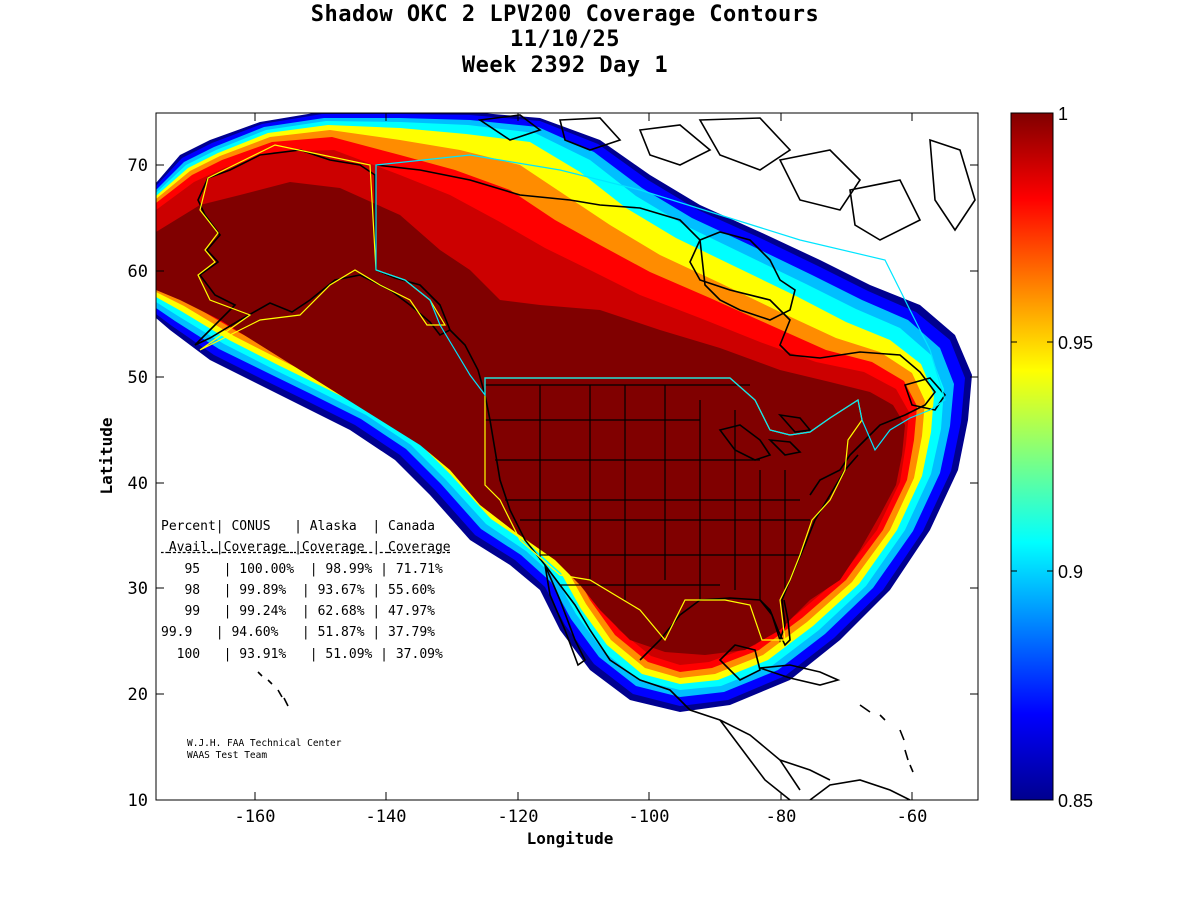 This screenshot has width=1200, height=900. I want to click on cuba, so click(800, 675).